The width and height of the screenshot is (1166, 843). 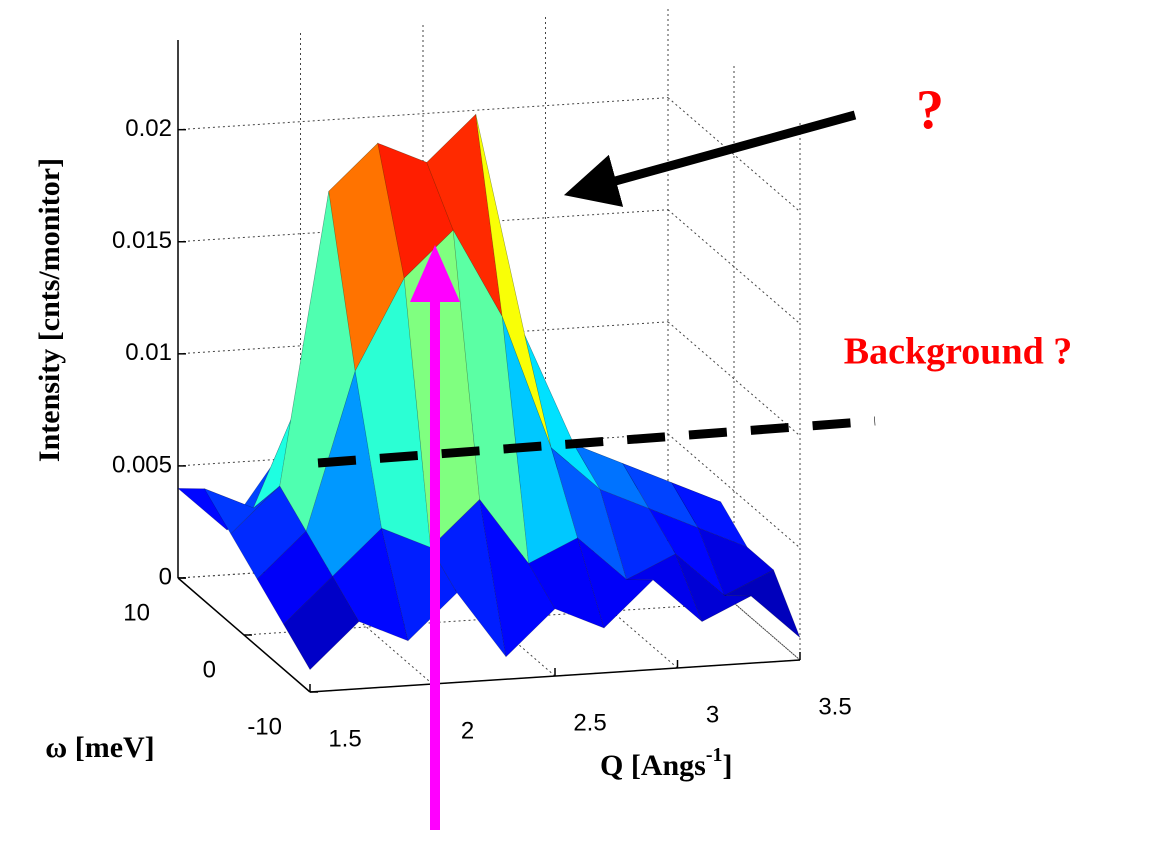 I want to click on annotation: Background ?, so click(x=958, y=352).